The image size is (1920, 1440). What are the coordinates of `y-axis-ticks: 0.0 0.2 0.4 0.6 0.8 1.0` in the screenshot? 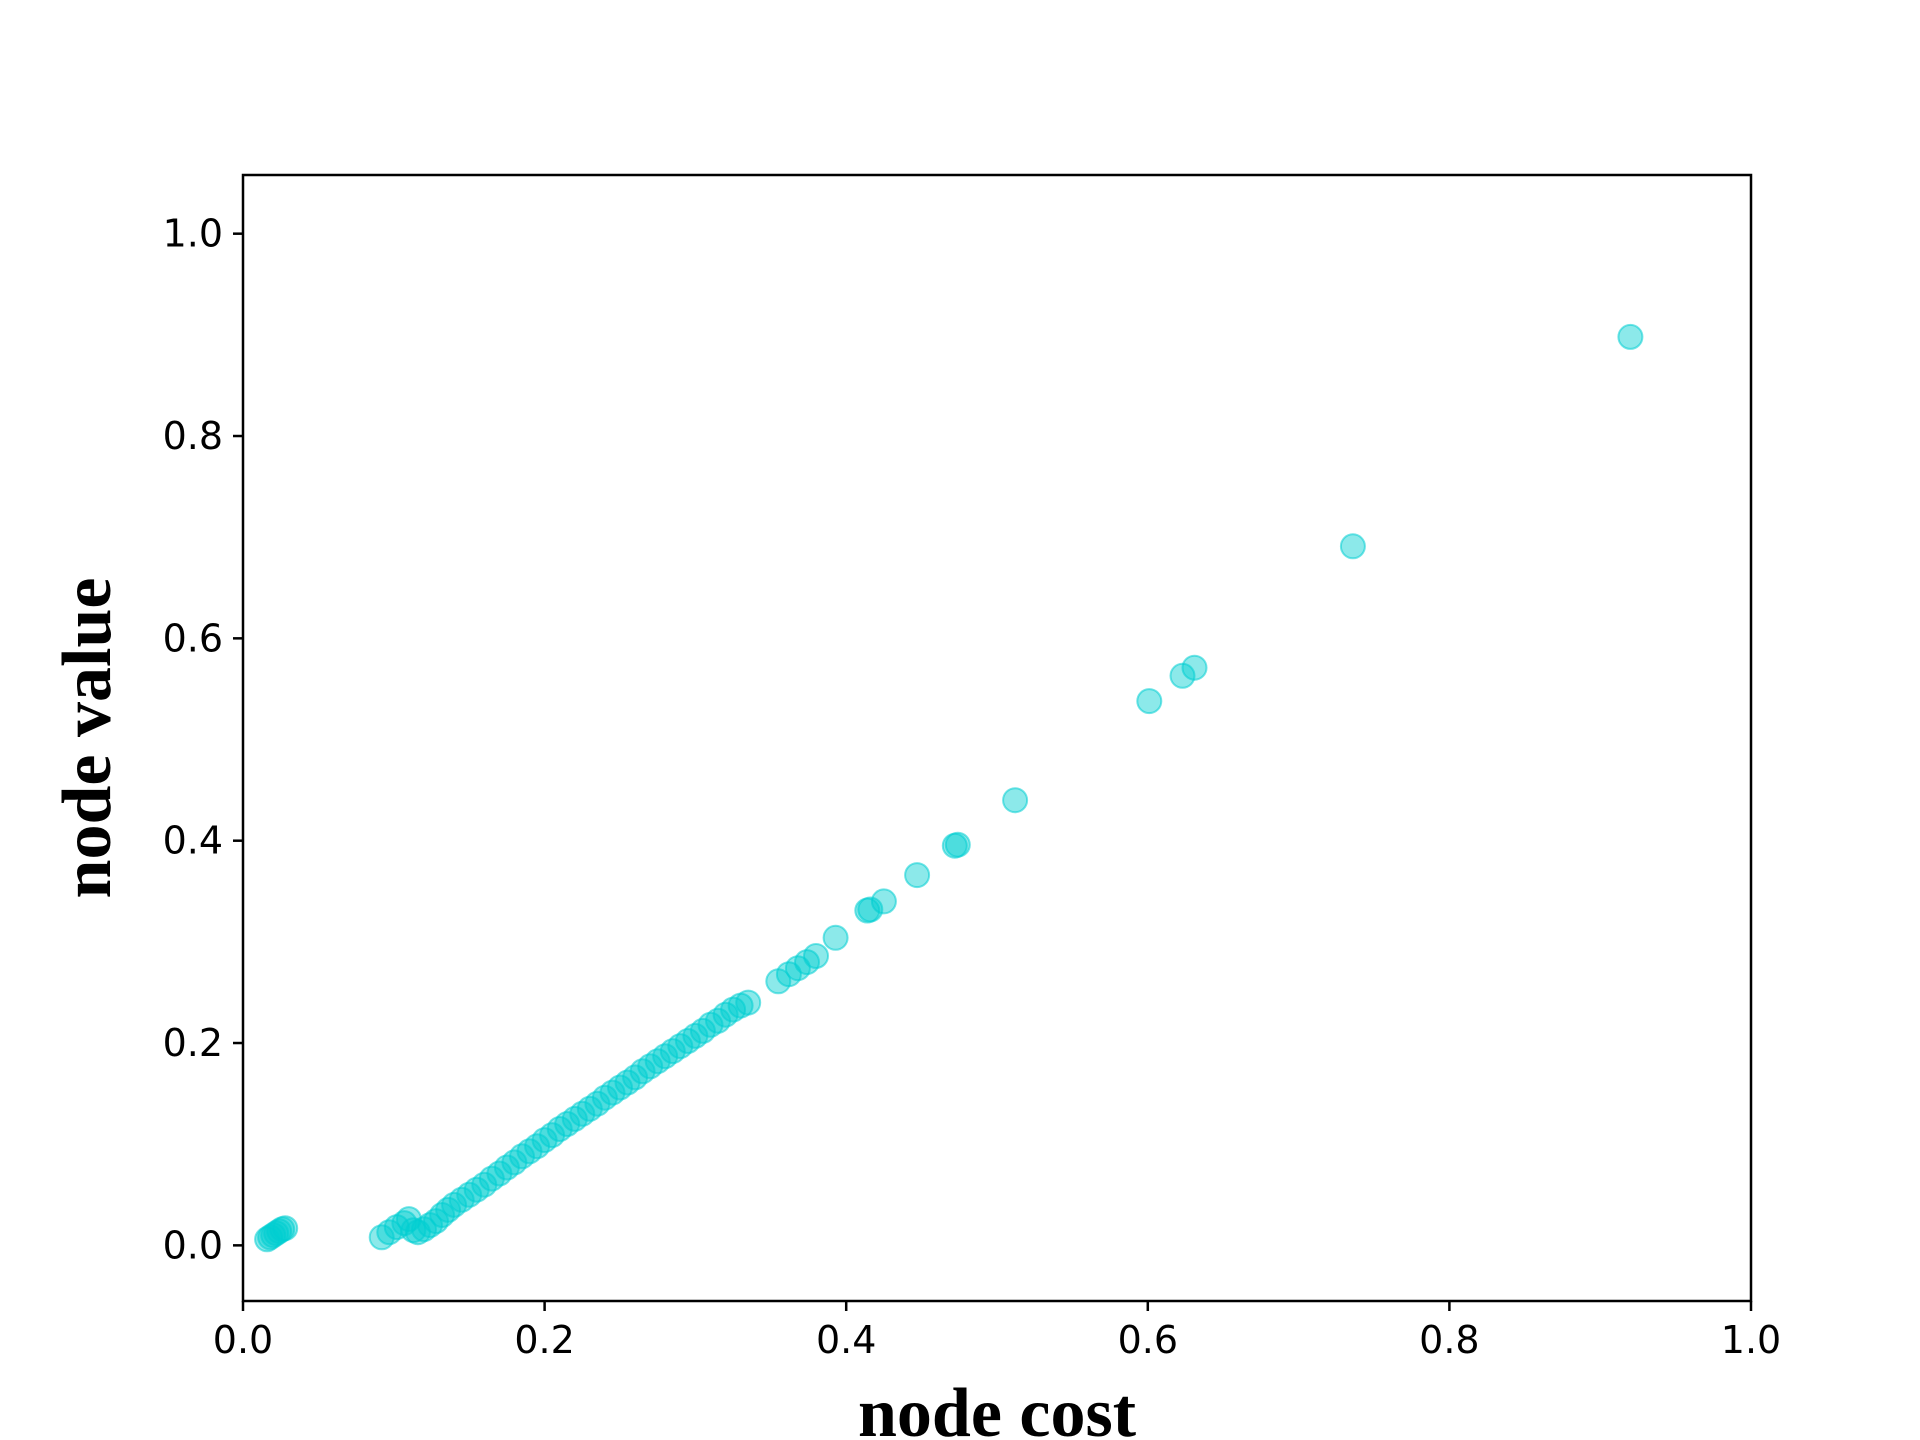 It's located at (203, 739).